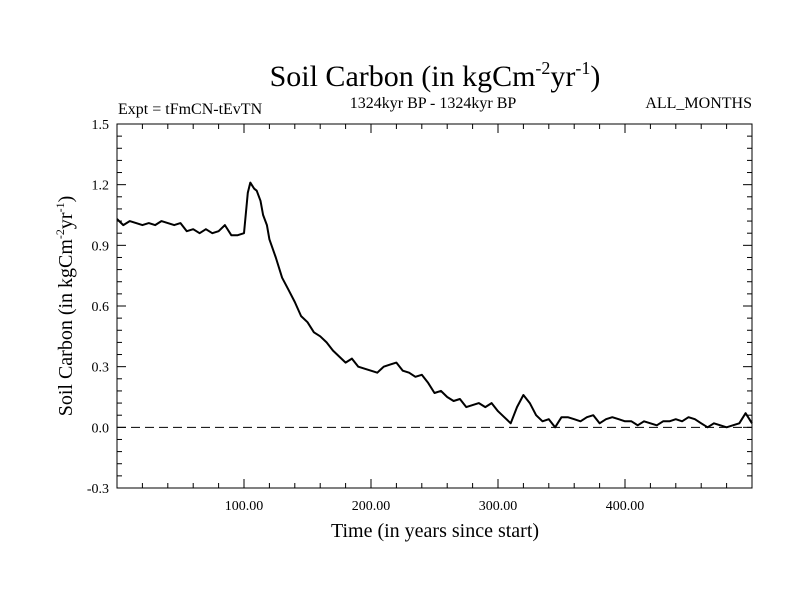  What do you see at coordinates (435, 531) in the screenshot?
I see `x-axis-label: Time (in years since start)` at bounding box center [435, 531].